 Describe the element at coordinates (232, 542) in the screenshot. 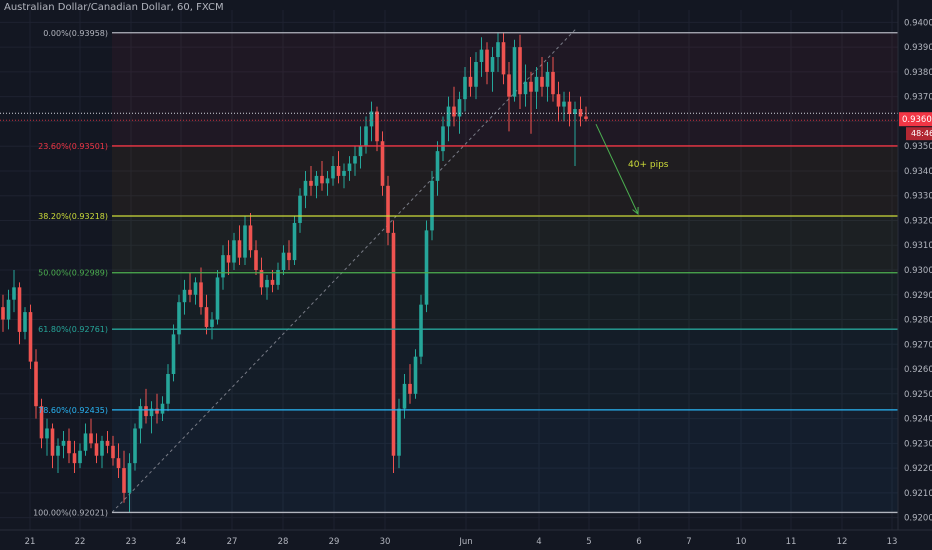

I see `time-tick-label: 27` at that location.